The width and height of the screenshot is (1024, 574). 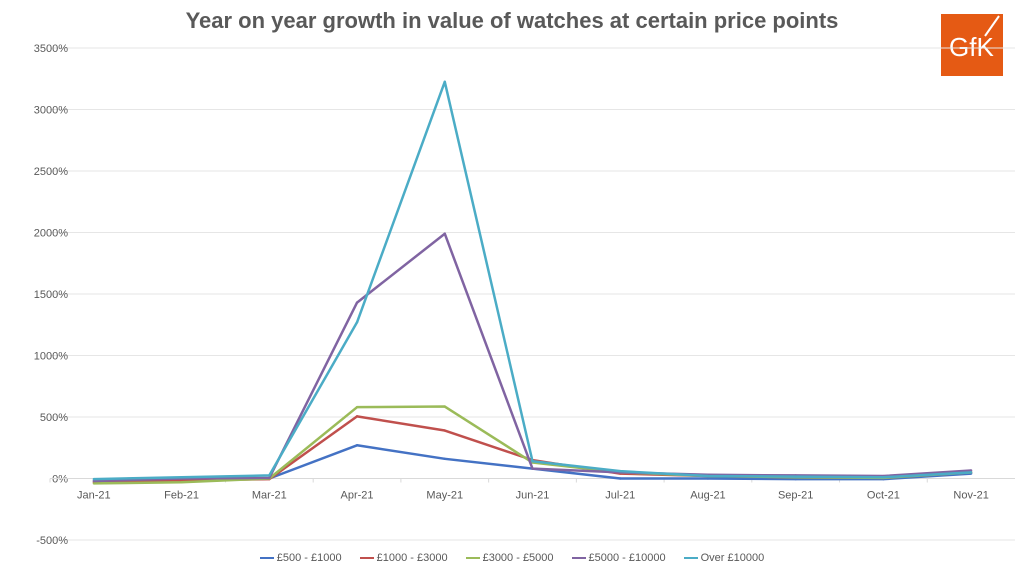 I want to click on legend-label: £1000 - £3000, so click(x=412, y=558).